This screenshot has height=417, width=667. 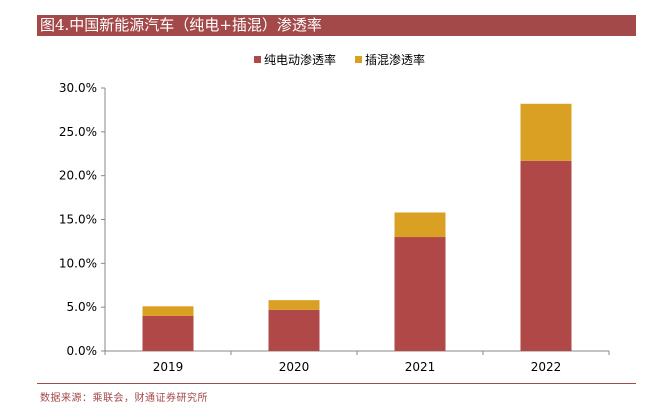 What do you see at coordinates (78, 88) in the screenshot?
I see `y-tick-label: 30.0%` at bounding box center [78, 88].